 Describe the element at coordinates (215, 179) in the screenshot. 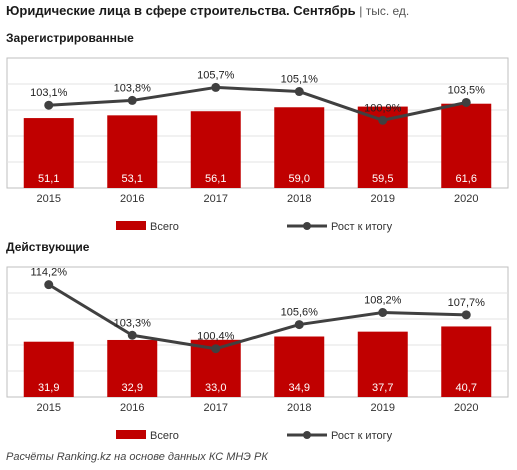

I see `bar-value-label: 56,1` at that location.